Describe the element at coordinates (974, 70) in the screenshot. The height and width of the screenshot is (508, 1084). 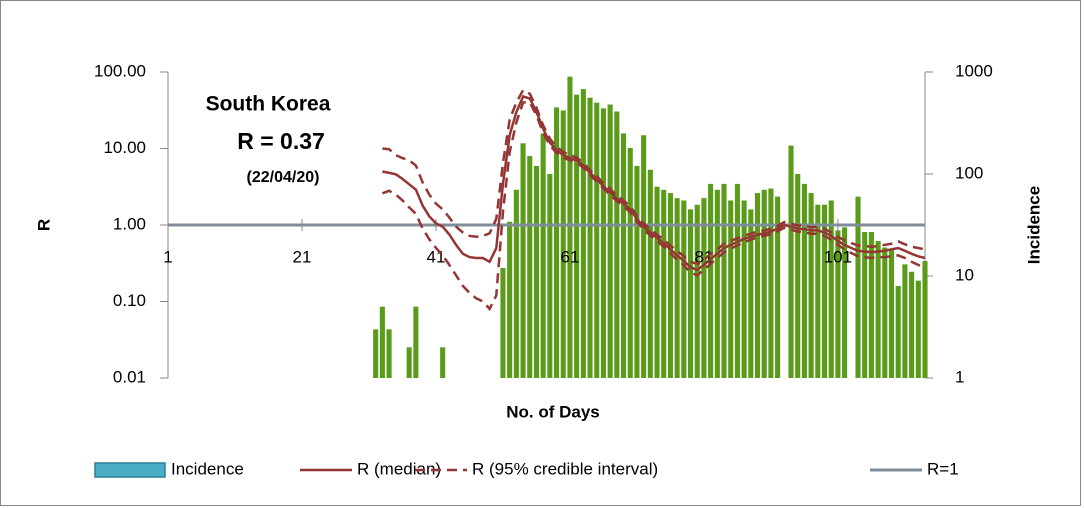
I see `y2-tick-label: 1000` at that location.